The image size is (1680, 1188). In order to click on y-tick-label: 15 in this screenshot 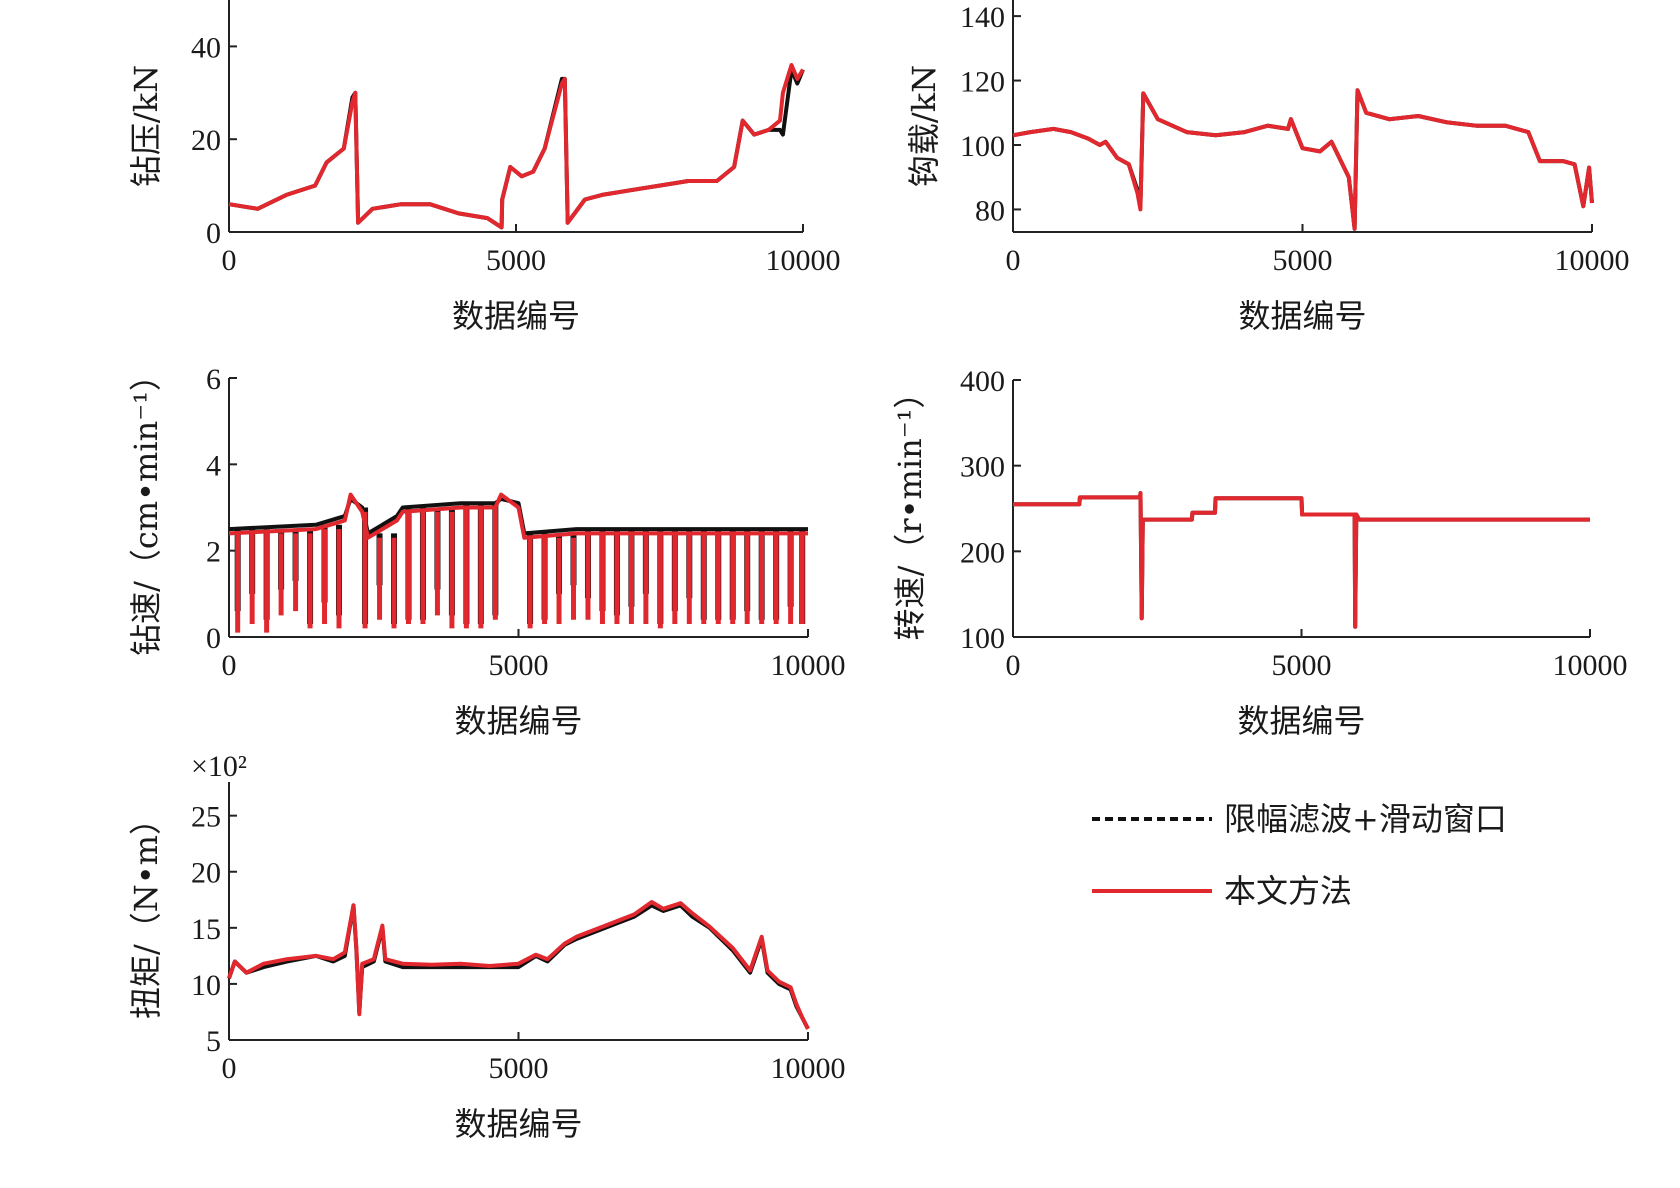, I will do `click(206, 929)`.